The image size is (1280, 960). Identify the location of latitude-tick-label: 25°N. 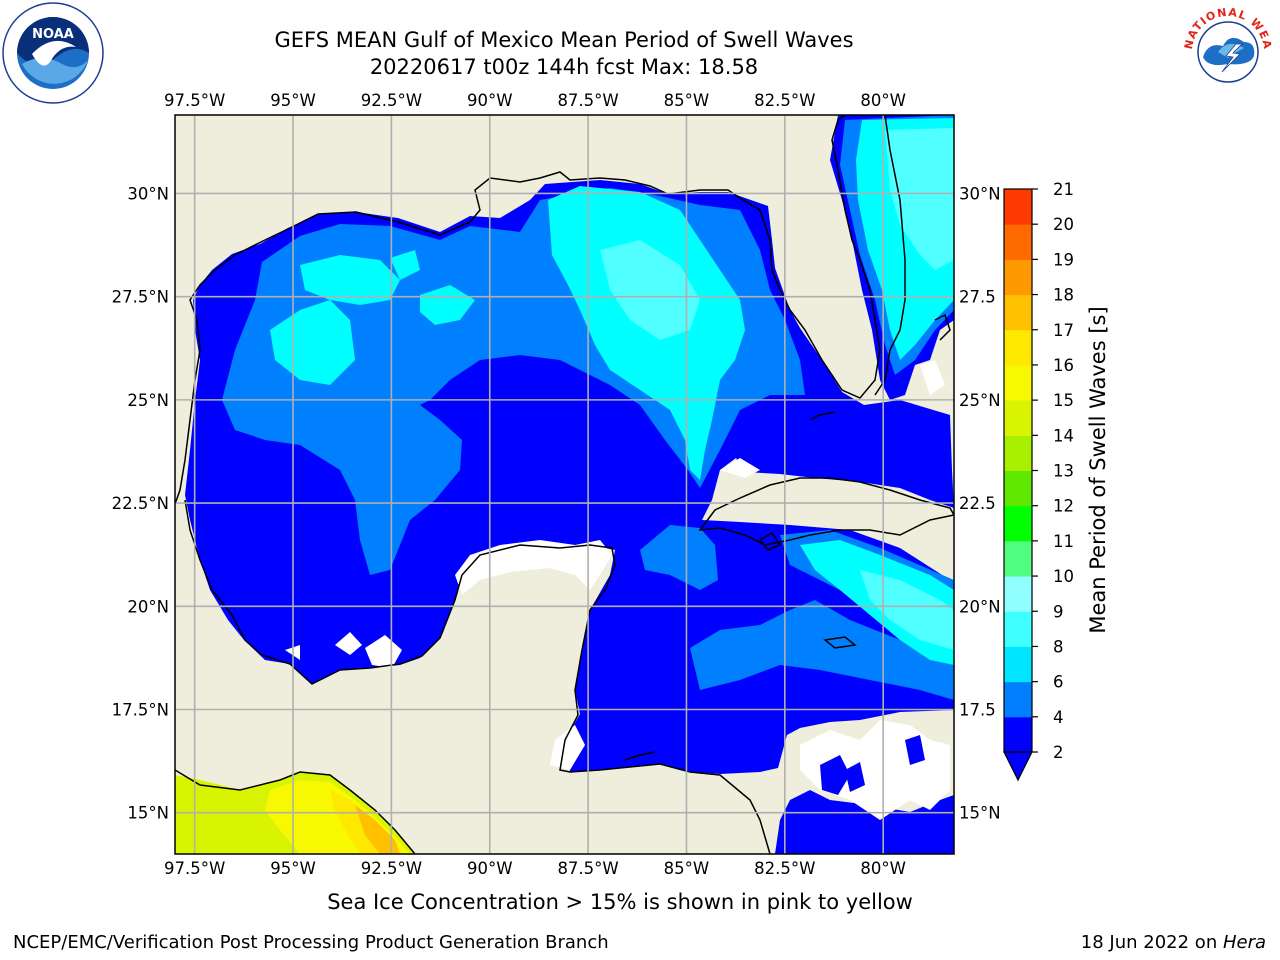
(148, 400).